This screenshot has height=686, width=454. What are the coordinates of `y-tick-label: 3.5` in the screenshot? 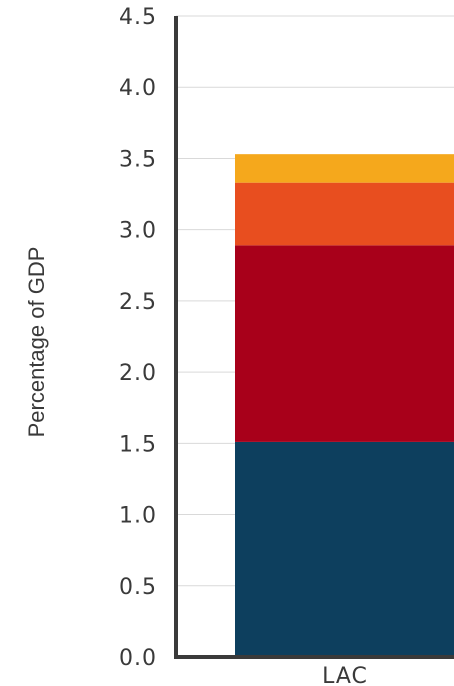 It's located at (138, 159).